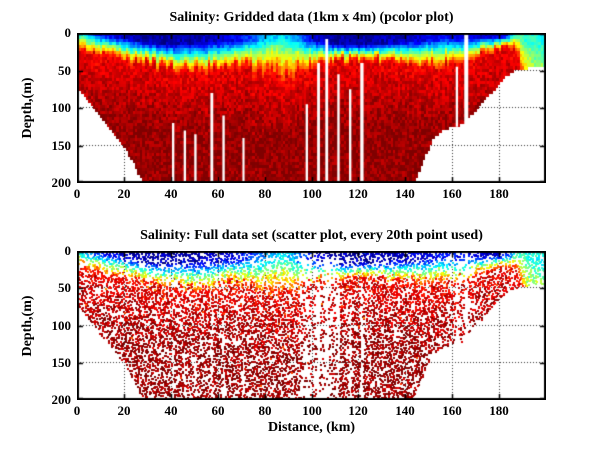 The width and height of the screenshot is (600, 451). What do you see at coordinates (311, 427) in the screenshot?
I see `x-axis-label: Distance, (km)` at bounding box center [311, 427].